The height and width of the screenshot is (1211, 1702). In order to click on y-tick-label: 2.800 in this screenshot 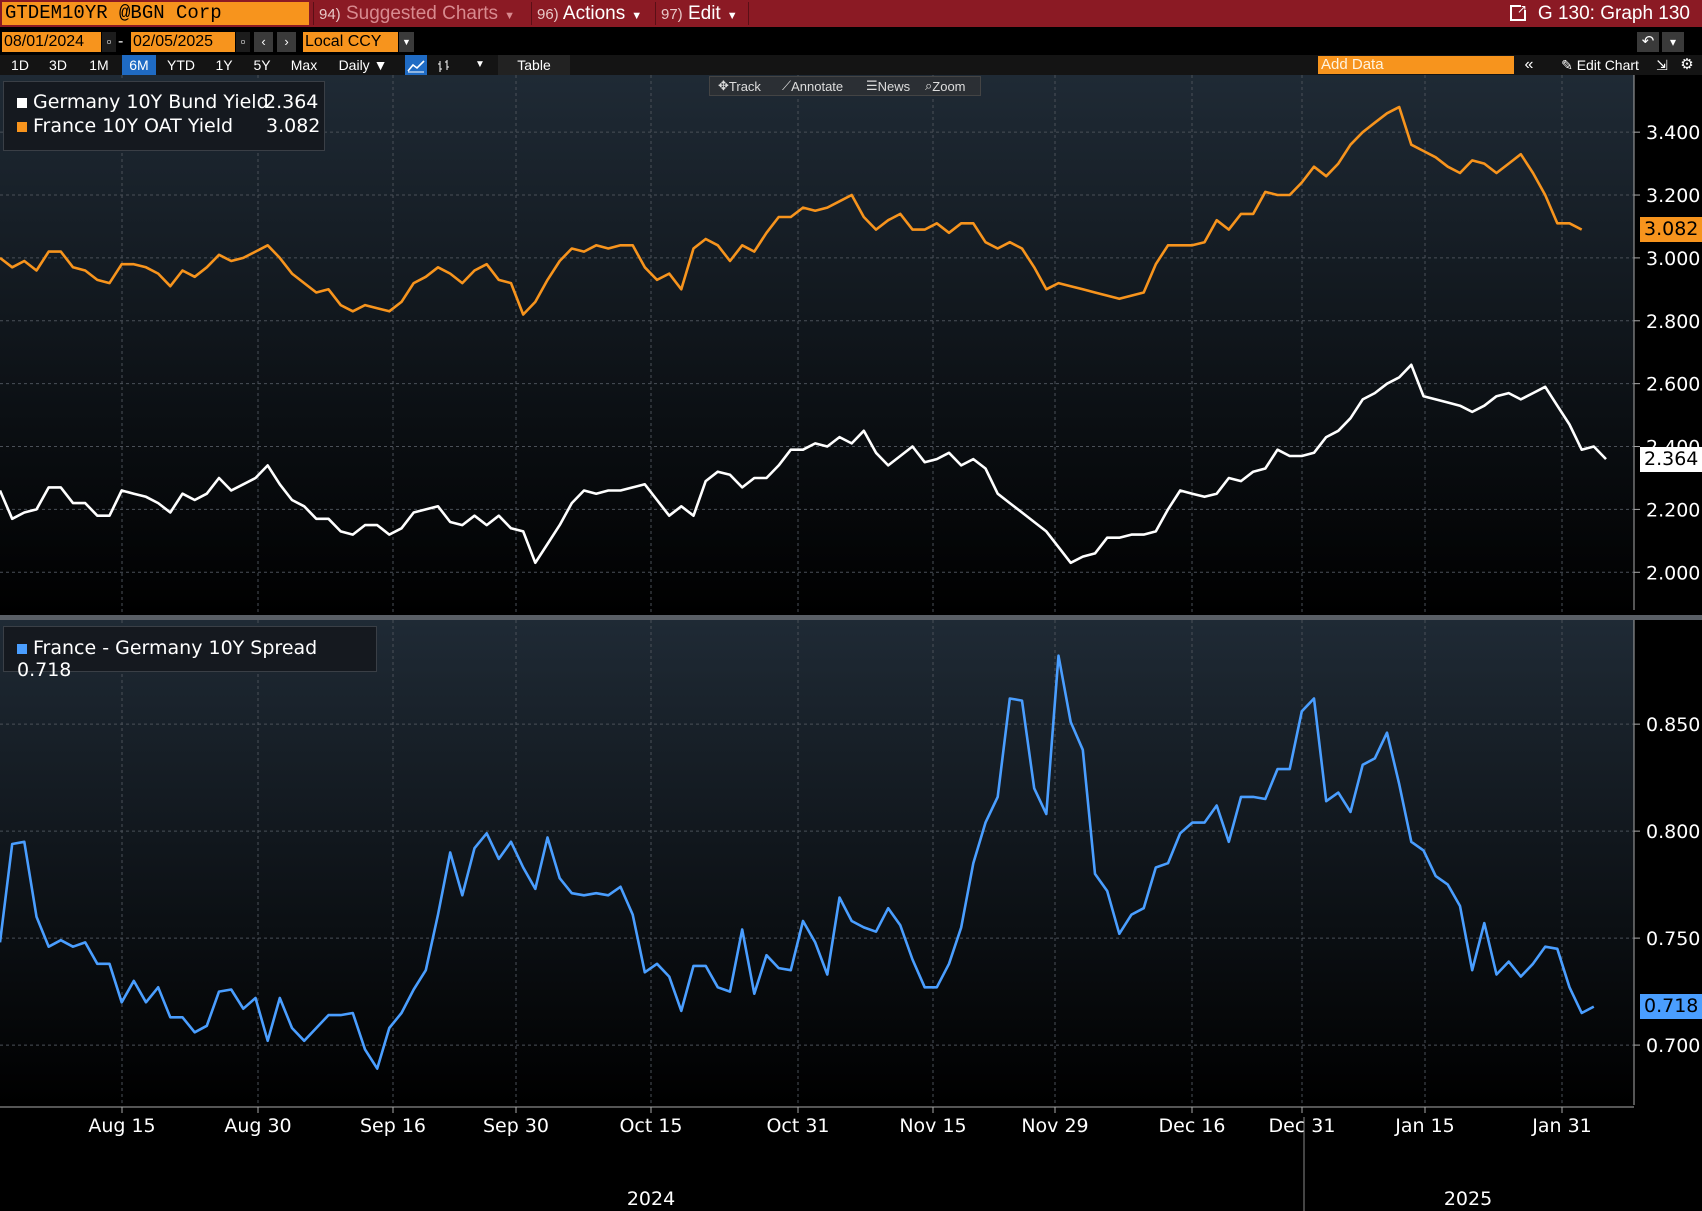, I will do `click(1673, 322)`.